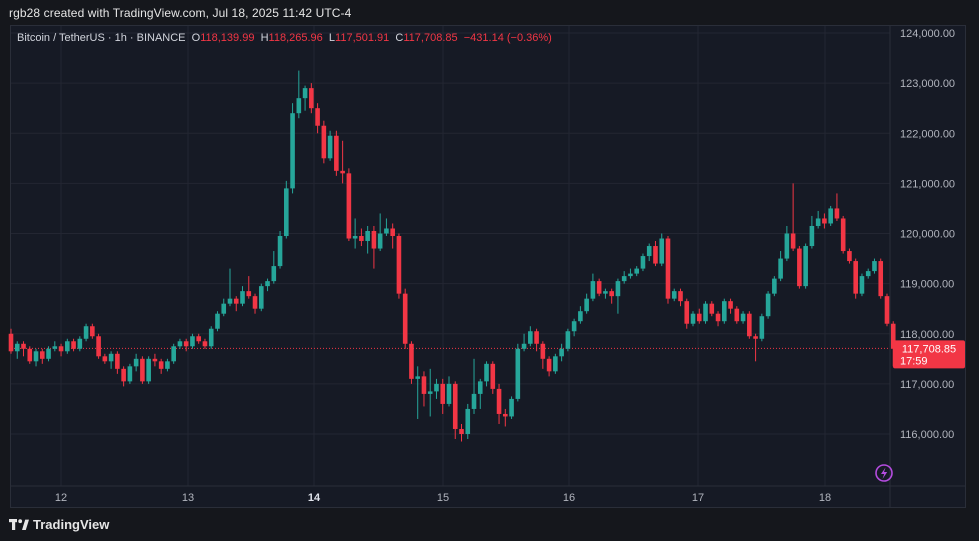 Image resolution: width=979 pixels, height=541 pixels. What do you see at coordinates (914, 361) in the screenshot?
I see `bar-countdown-label: 17:59` at bounding box center [914, 361].